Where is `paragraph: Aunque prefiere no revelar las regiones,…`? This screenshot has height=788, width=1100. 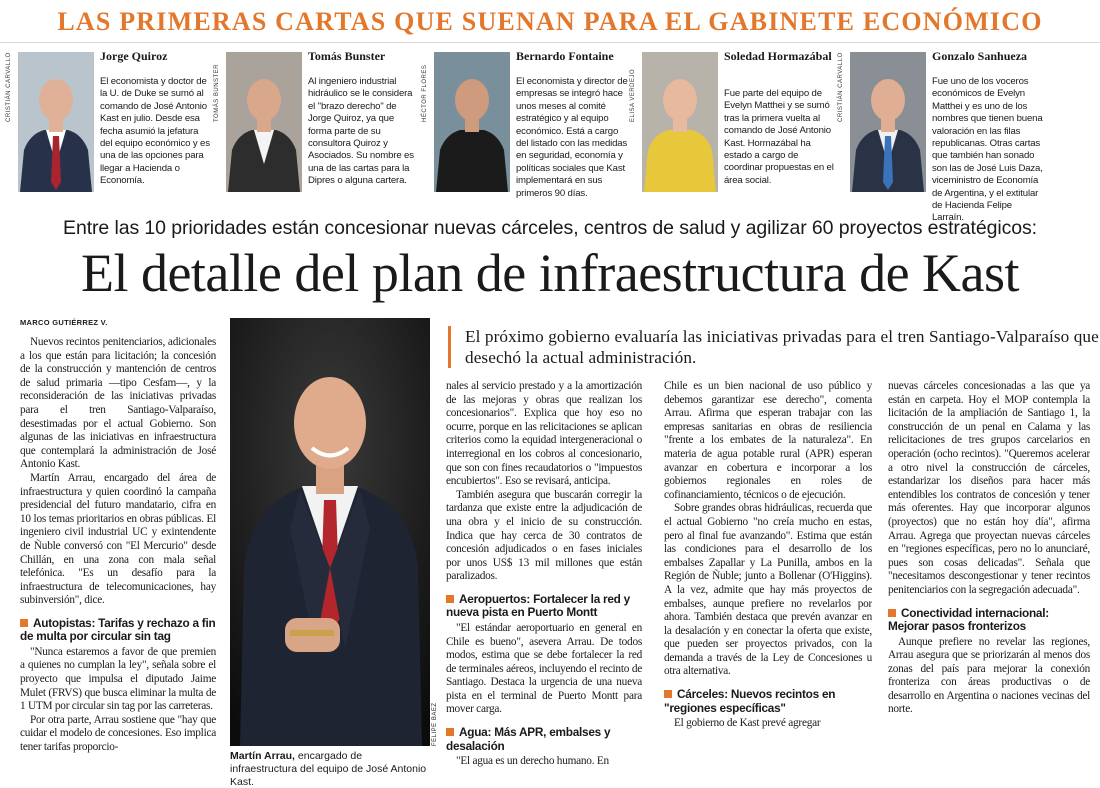 paragraph: Aunque prefiere no revelar las regiones,… is located at coordinates (989, 675).